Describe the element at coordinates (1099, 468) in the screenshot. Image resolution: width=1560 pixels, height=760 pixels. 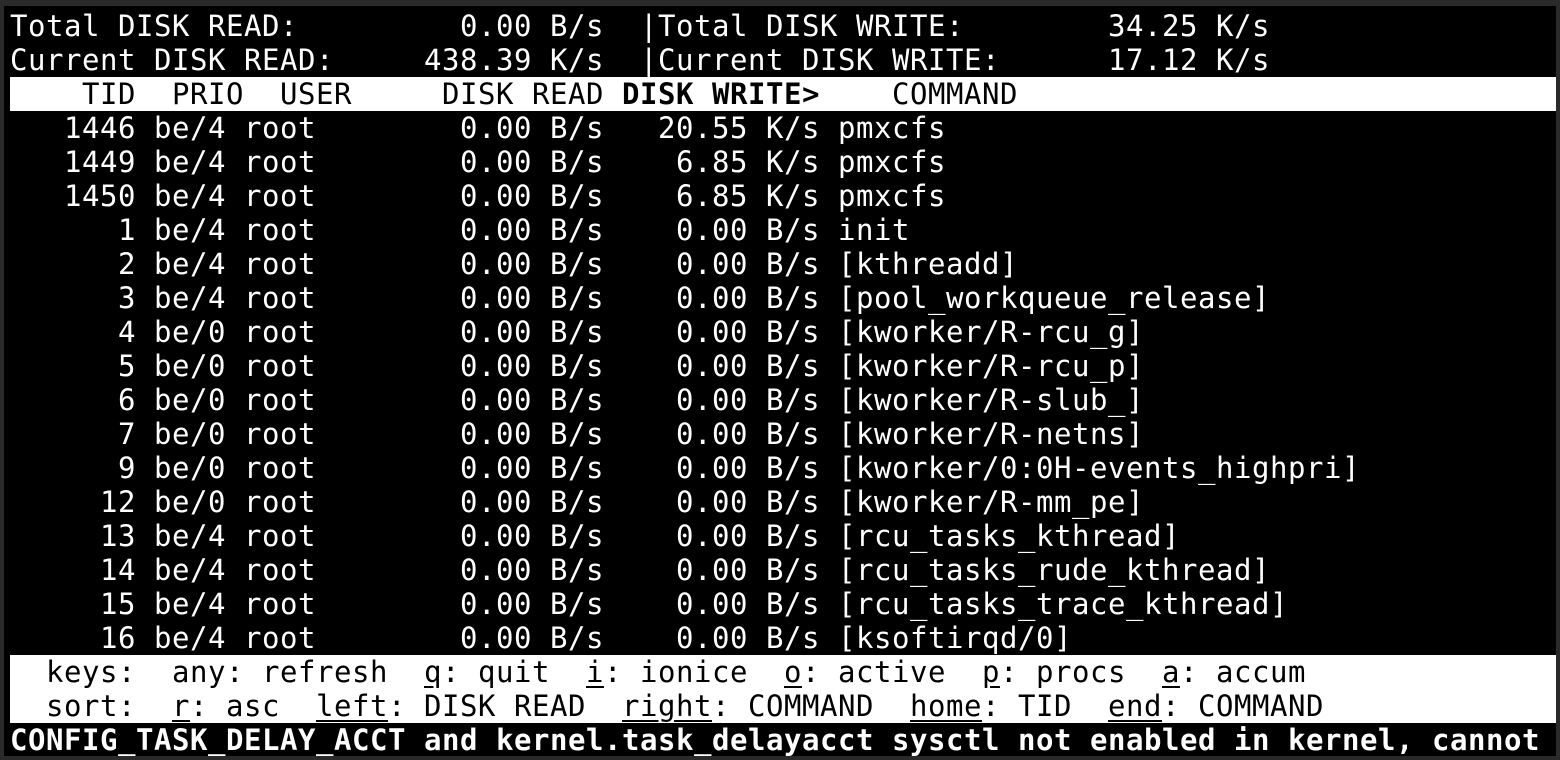
I see `cell-5: [kworker/0:0H-events_highpri]` at that location.